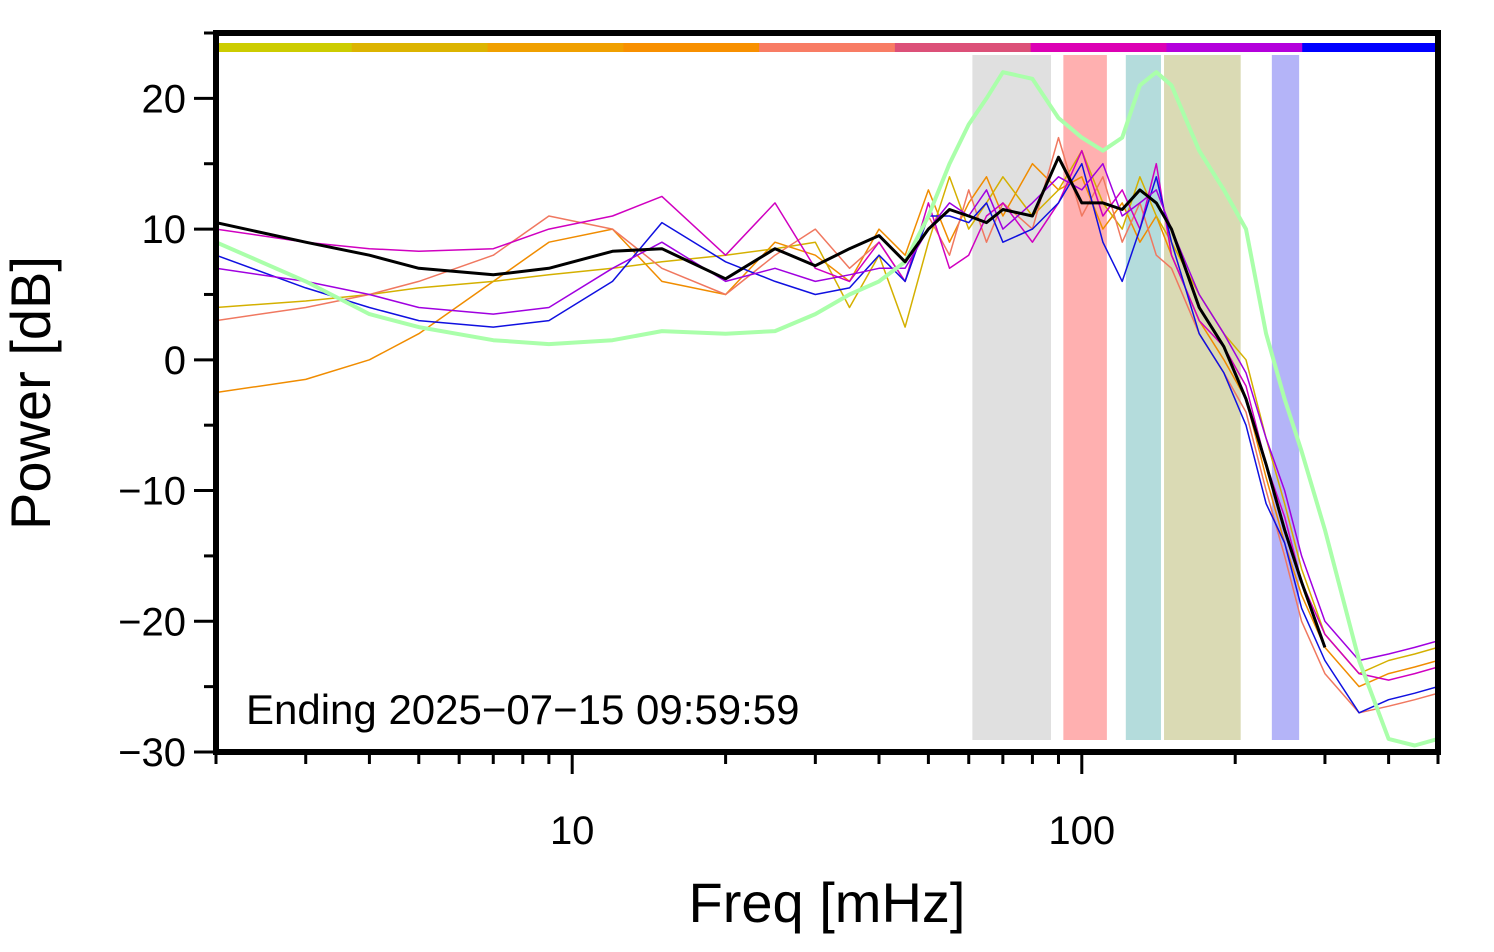 This screenshot has height=952, width=1494. Describe the element at coordinates (175, 361) in the screenshot. I see `y-tick-label: 0` at that location.